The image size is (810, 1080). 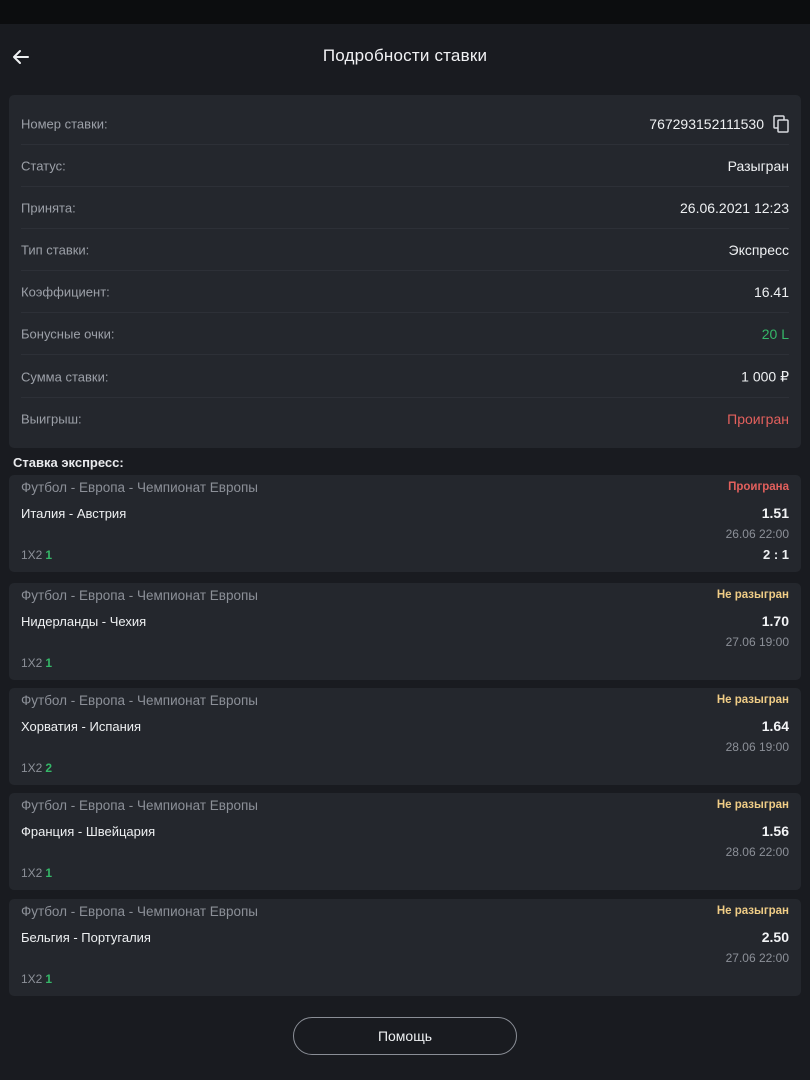 I want to click on arrow-left-icon, so click(x=21, y=57).